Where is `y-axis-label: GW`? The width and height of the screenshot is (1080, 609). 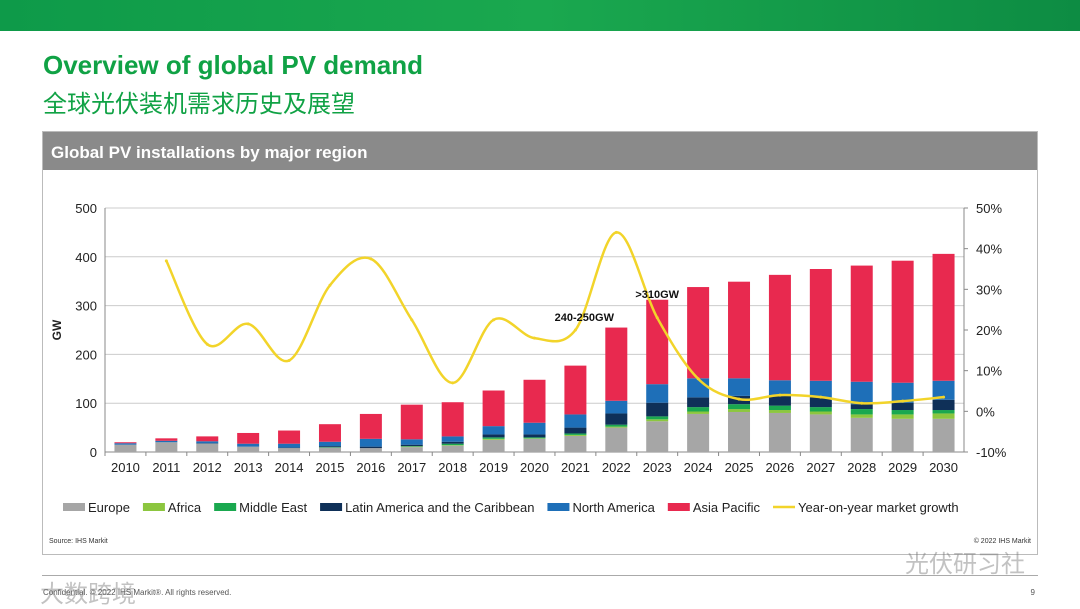 y-axis-label: GW is located at coordinates (57, 329).